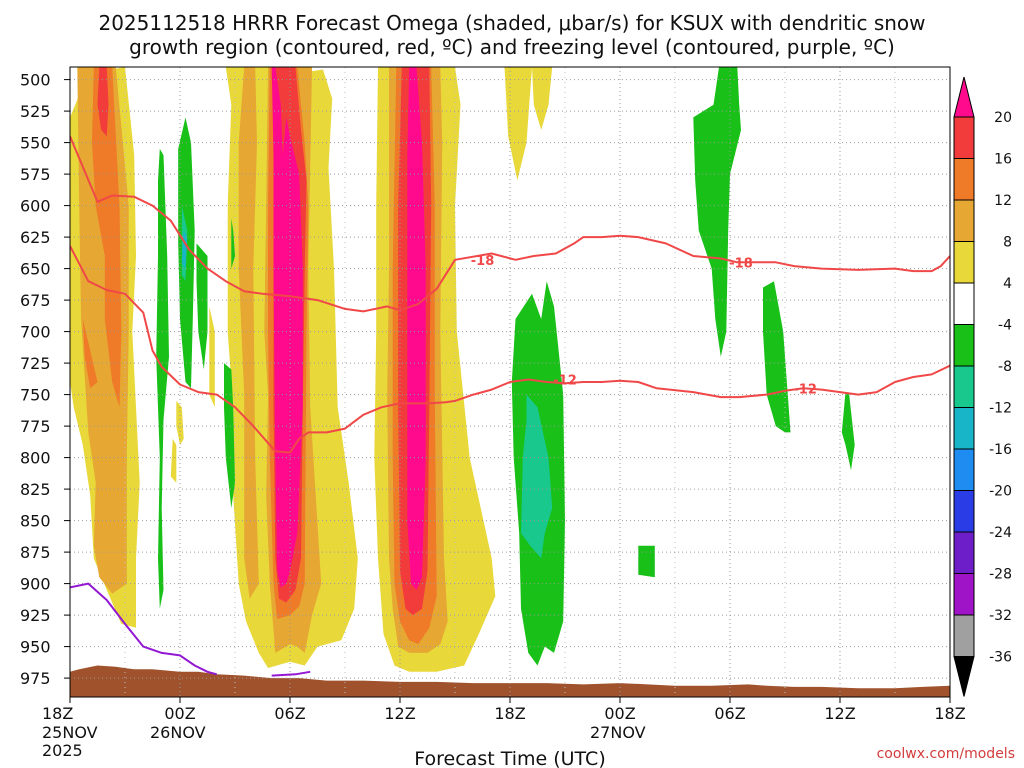 The width and height of the screenshot is (1024, 768). I want to click on x-tick-date-1: 26NOV, so click(178, 732).